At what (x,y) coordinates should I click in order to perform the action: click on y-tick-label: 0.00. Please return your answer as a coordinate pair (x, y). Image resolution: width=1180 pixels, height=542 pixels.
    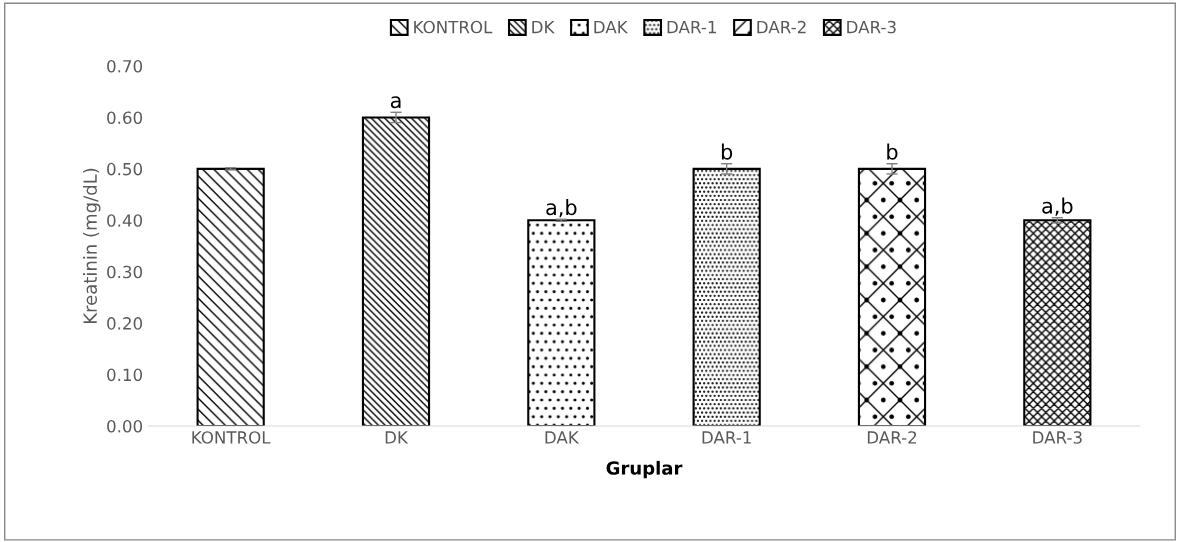
    Looking at the image, I should click on (125, 426).